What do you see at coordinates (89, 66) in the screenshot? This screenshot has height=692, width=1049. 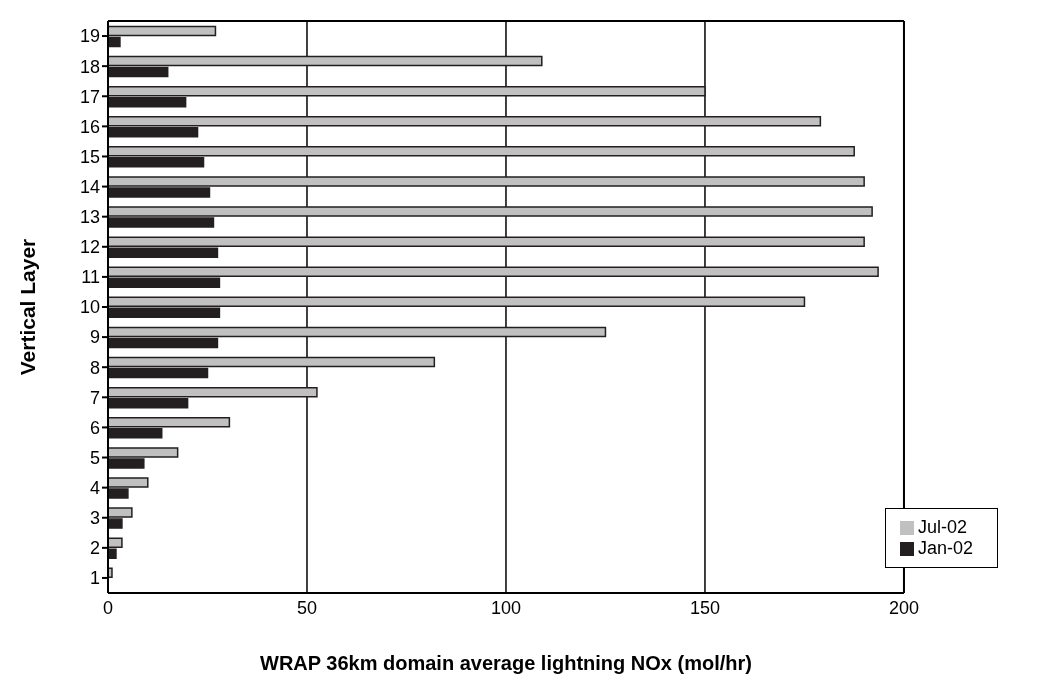 I see `y-tick-label: 18` at bounding box center [89, 66].